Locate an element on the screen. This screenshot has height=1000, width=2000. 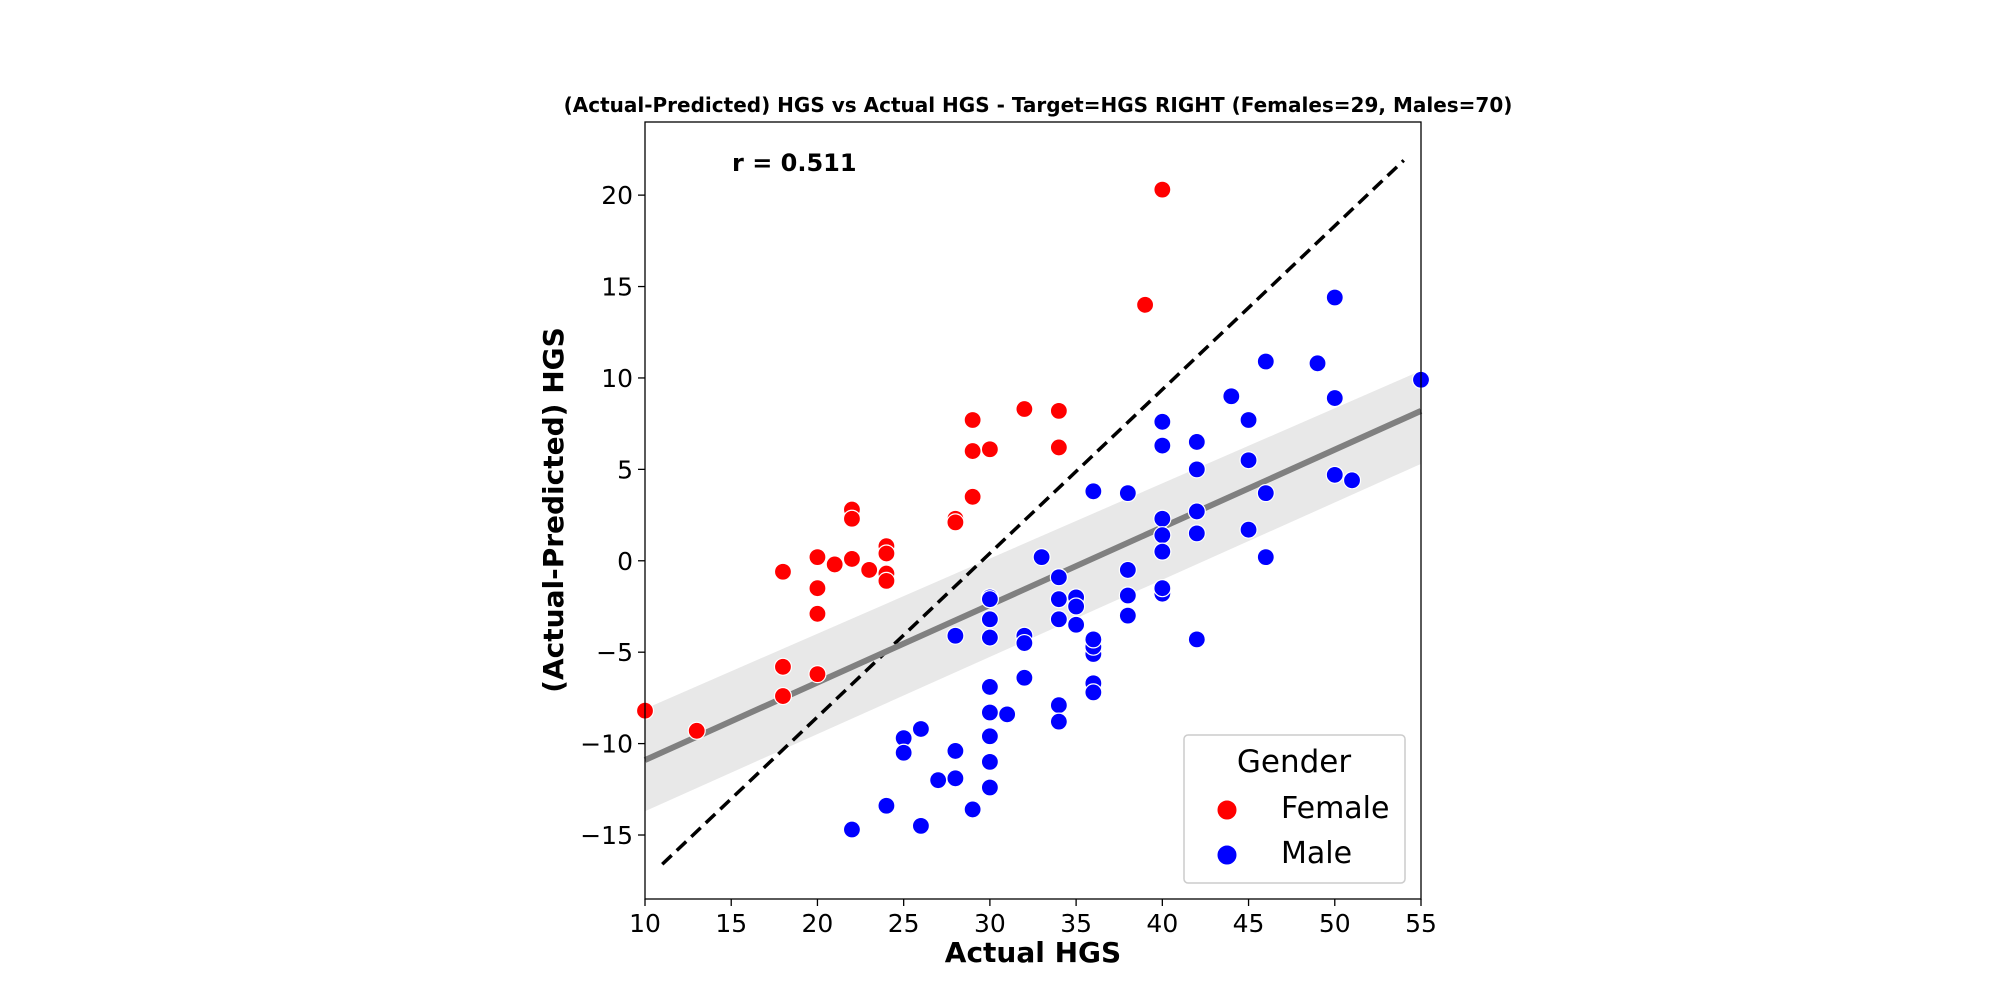
legend-label-male: Male is located at coordinates (1316, 853).